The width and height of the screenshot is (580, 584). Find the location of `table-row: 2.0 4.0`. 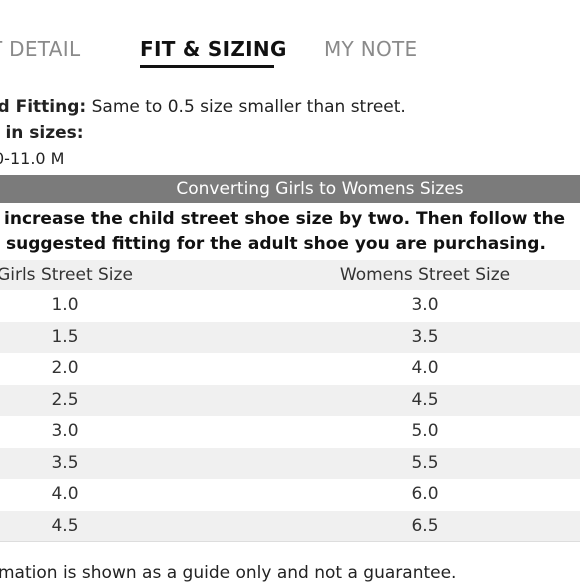

table-row: 2.0 4.0 is located at coordinates (290, 369).